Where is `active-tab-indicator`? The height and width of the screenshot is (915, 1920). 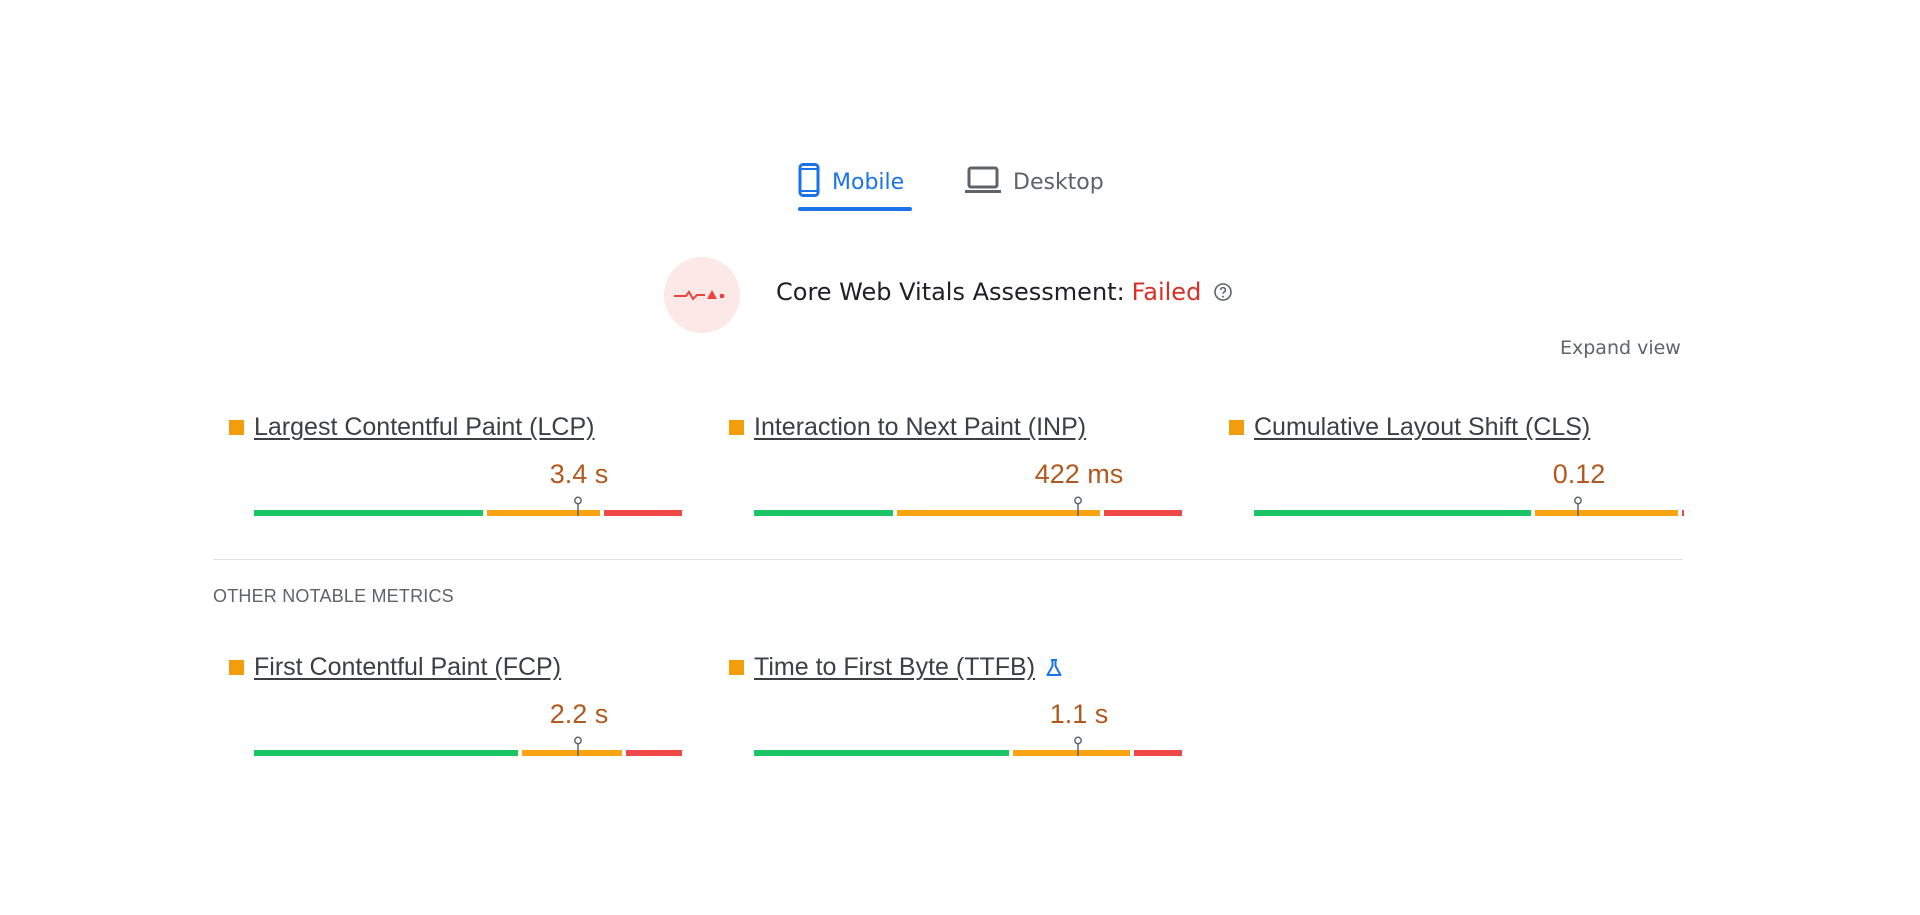
active-tab-indicator is located at coordinates (855, 209).